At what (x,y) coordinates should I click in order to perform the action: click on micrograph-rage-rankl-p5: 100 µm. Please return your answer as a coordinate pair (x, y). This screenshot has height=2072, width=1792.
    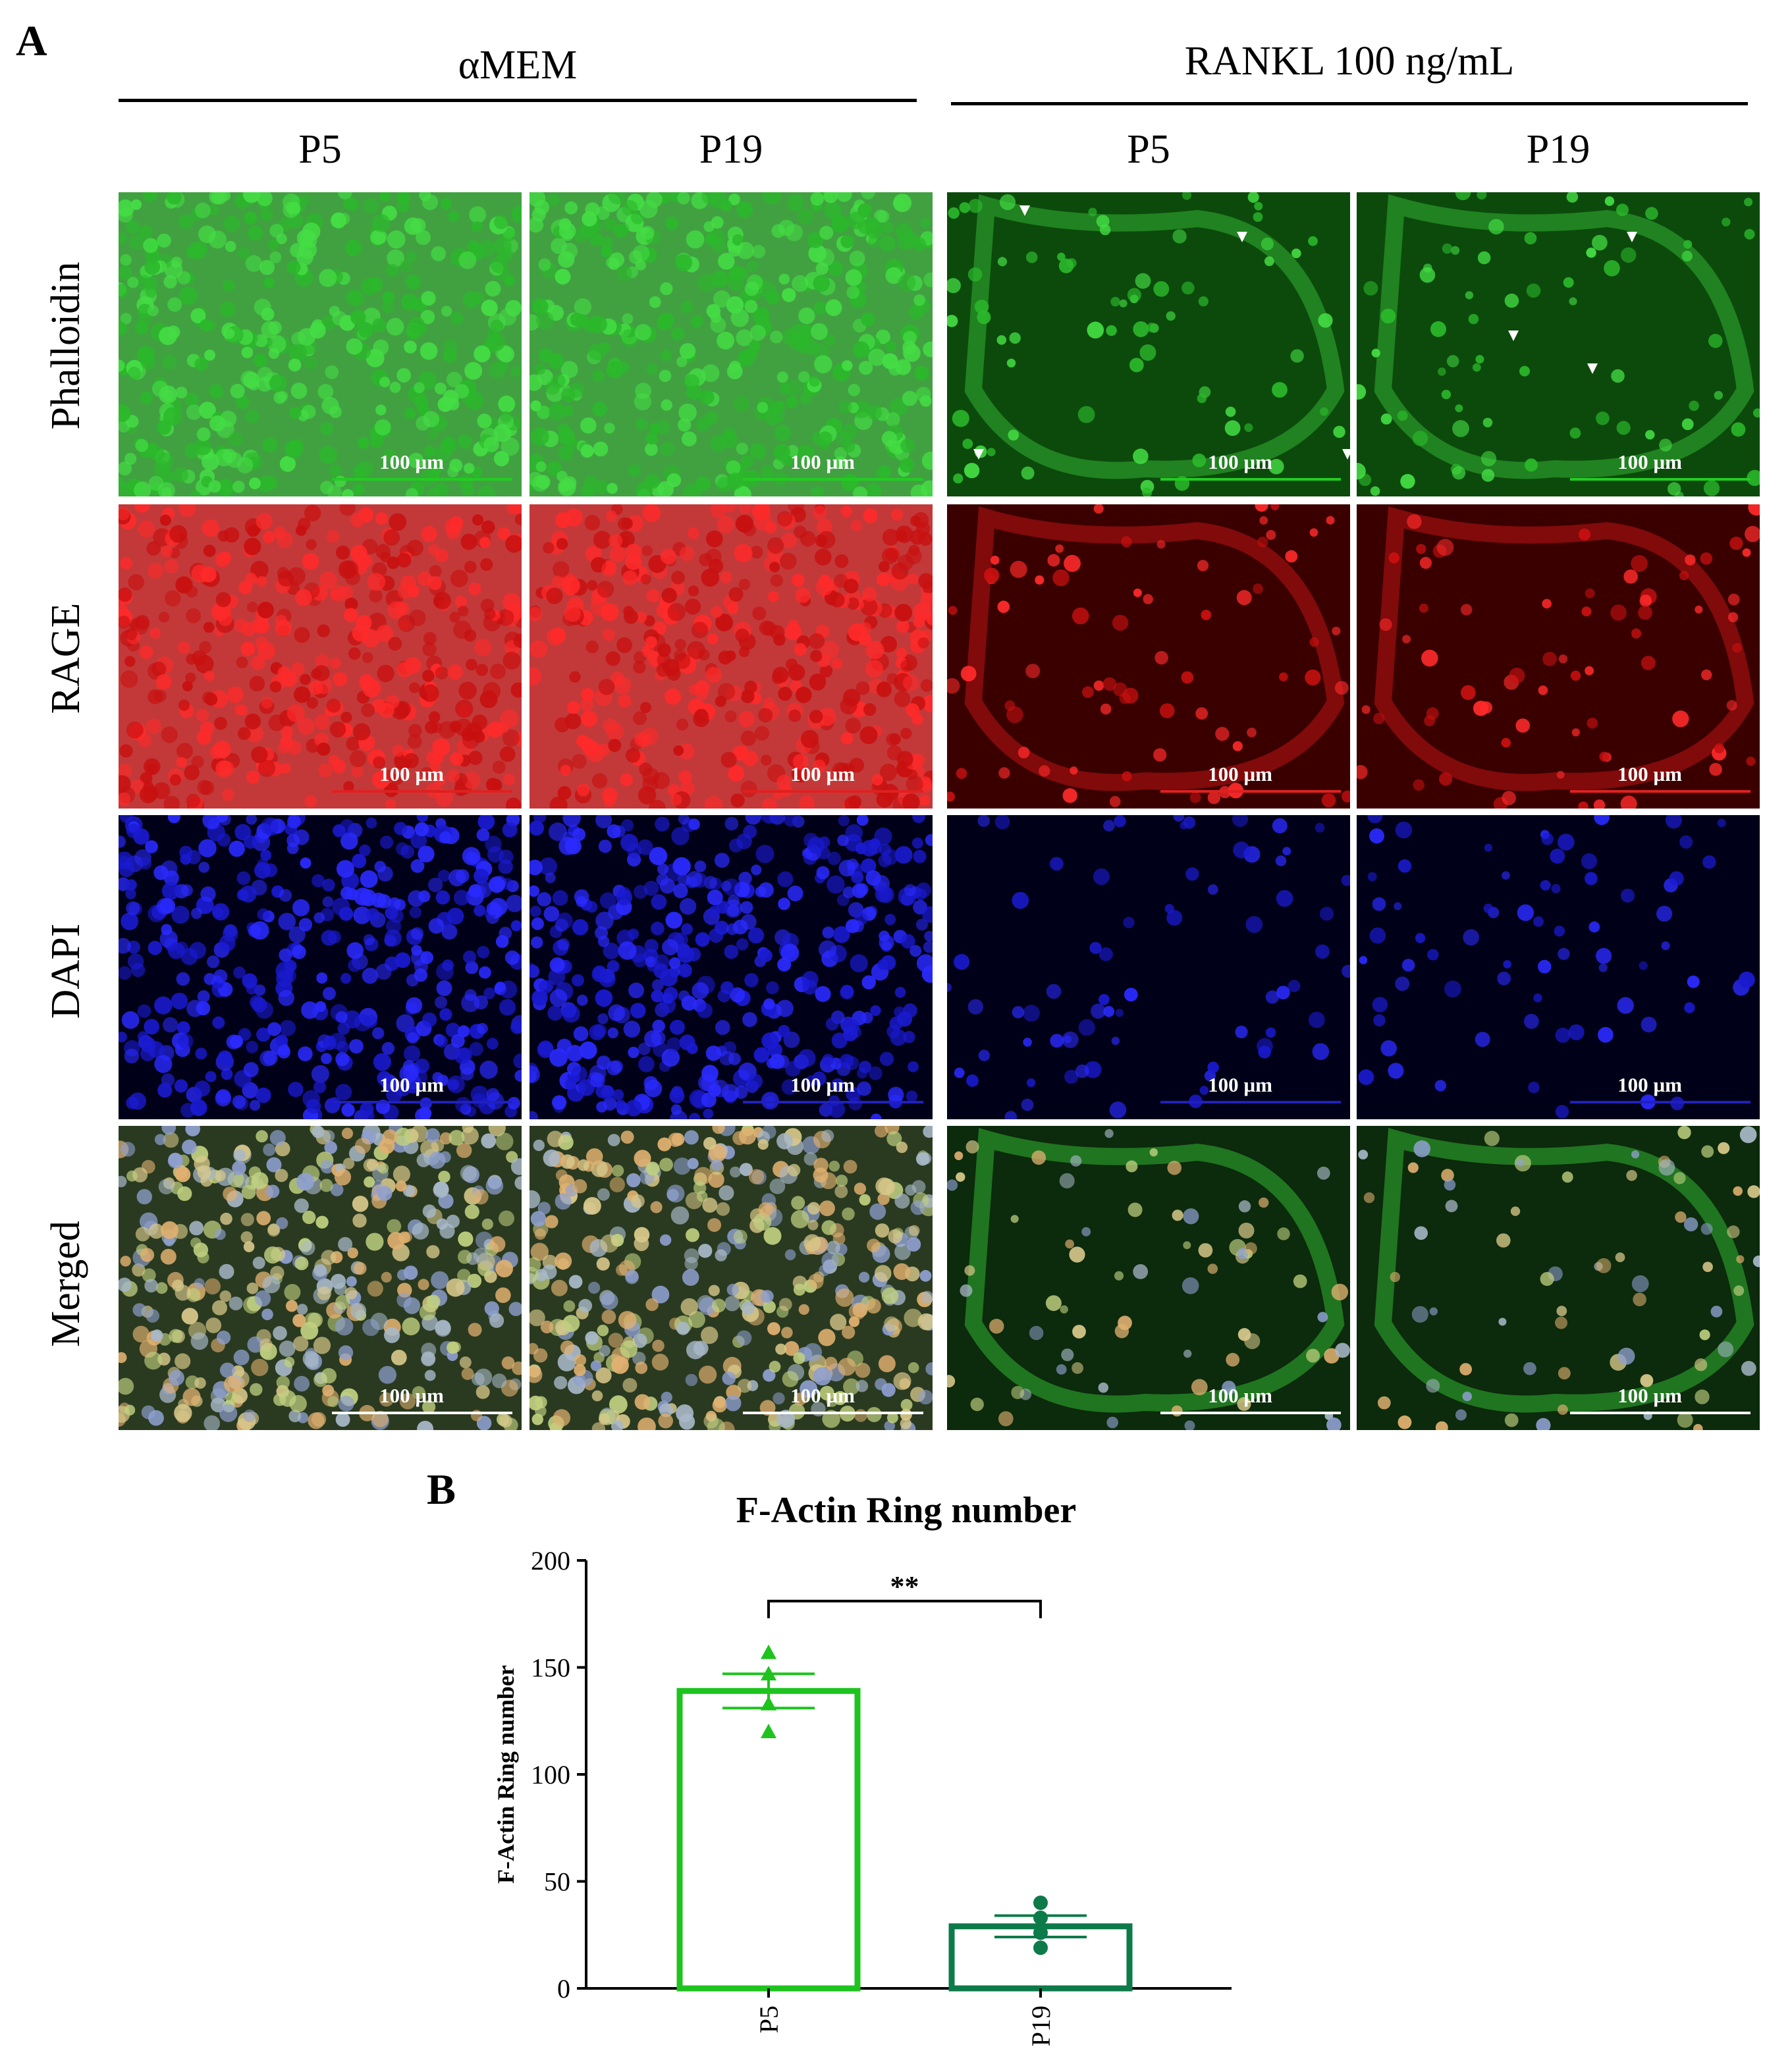
    Looking at the image, I should click on (1148, 656).